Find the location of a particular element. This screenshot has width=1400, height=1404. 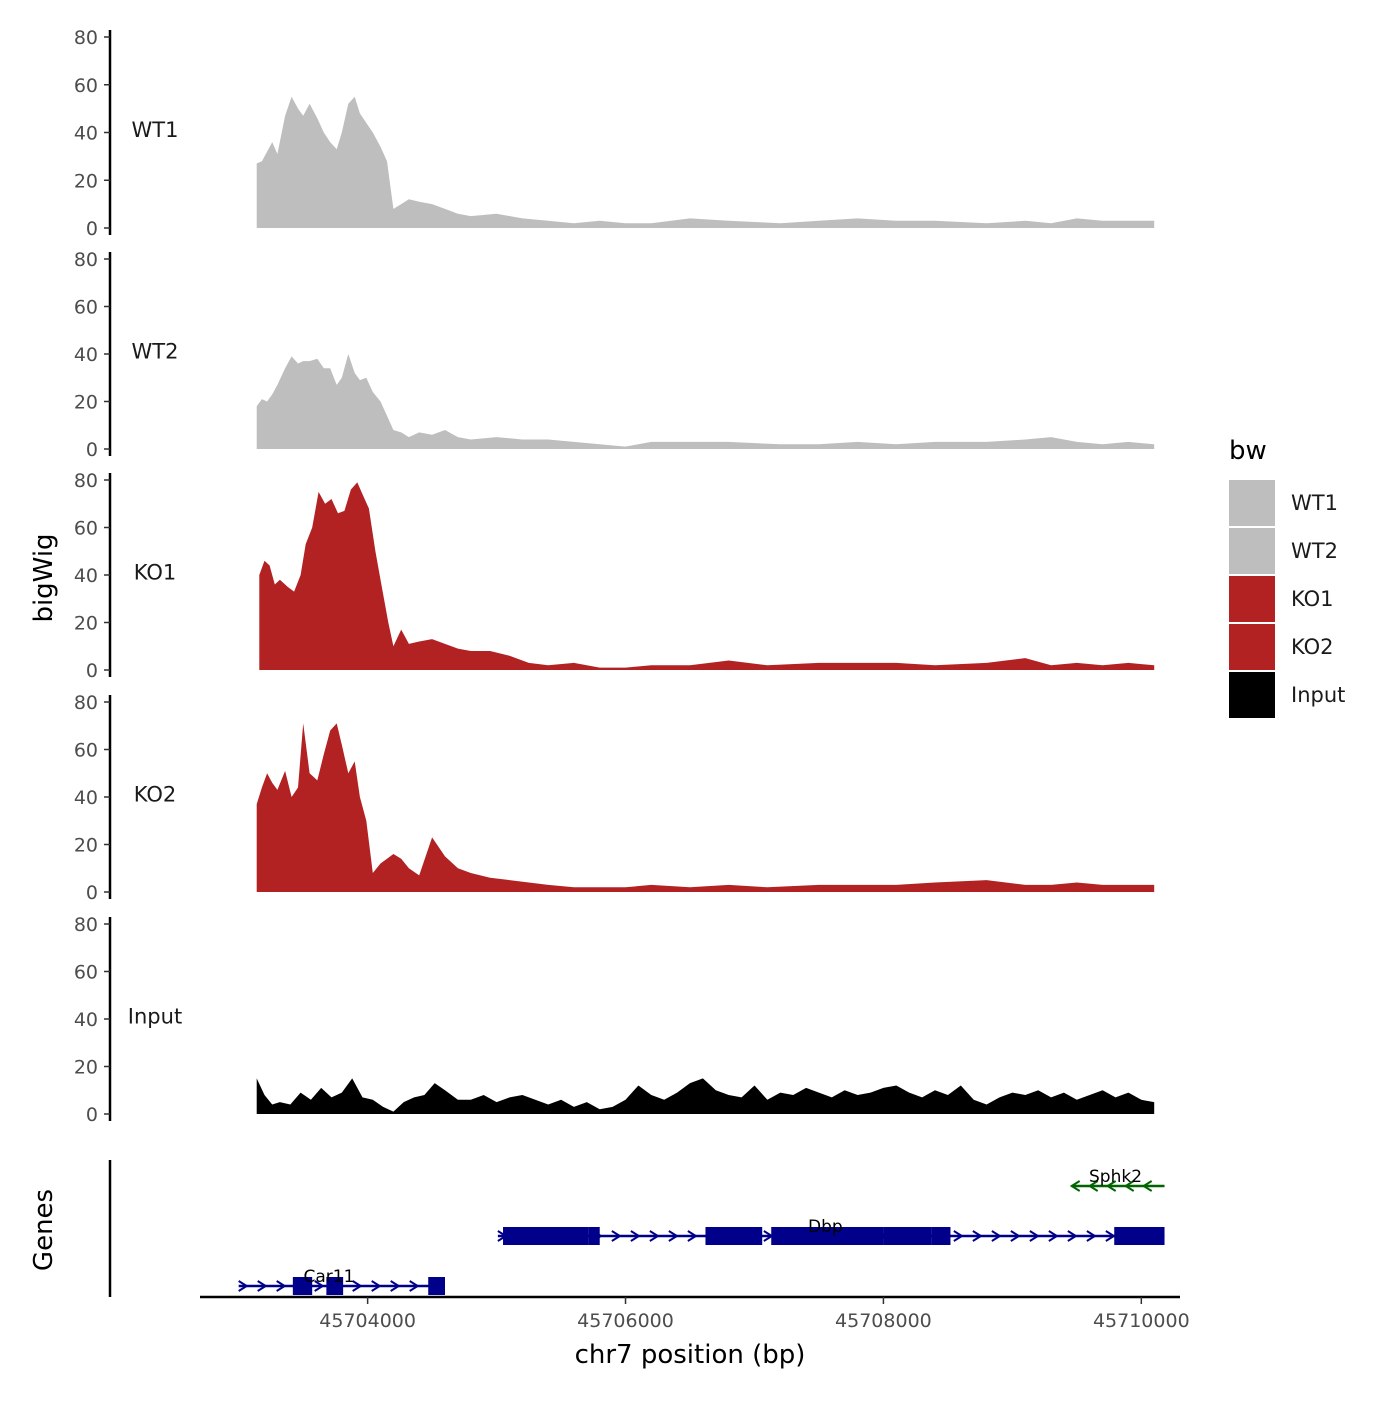

track-wt2: 0 20 40 60 80 WT2 is located at coordinates (614, 355).